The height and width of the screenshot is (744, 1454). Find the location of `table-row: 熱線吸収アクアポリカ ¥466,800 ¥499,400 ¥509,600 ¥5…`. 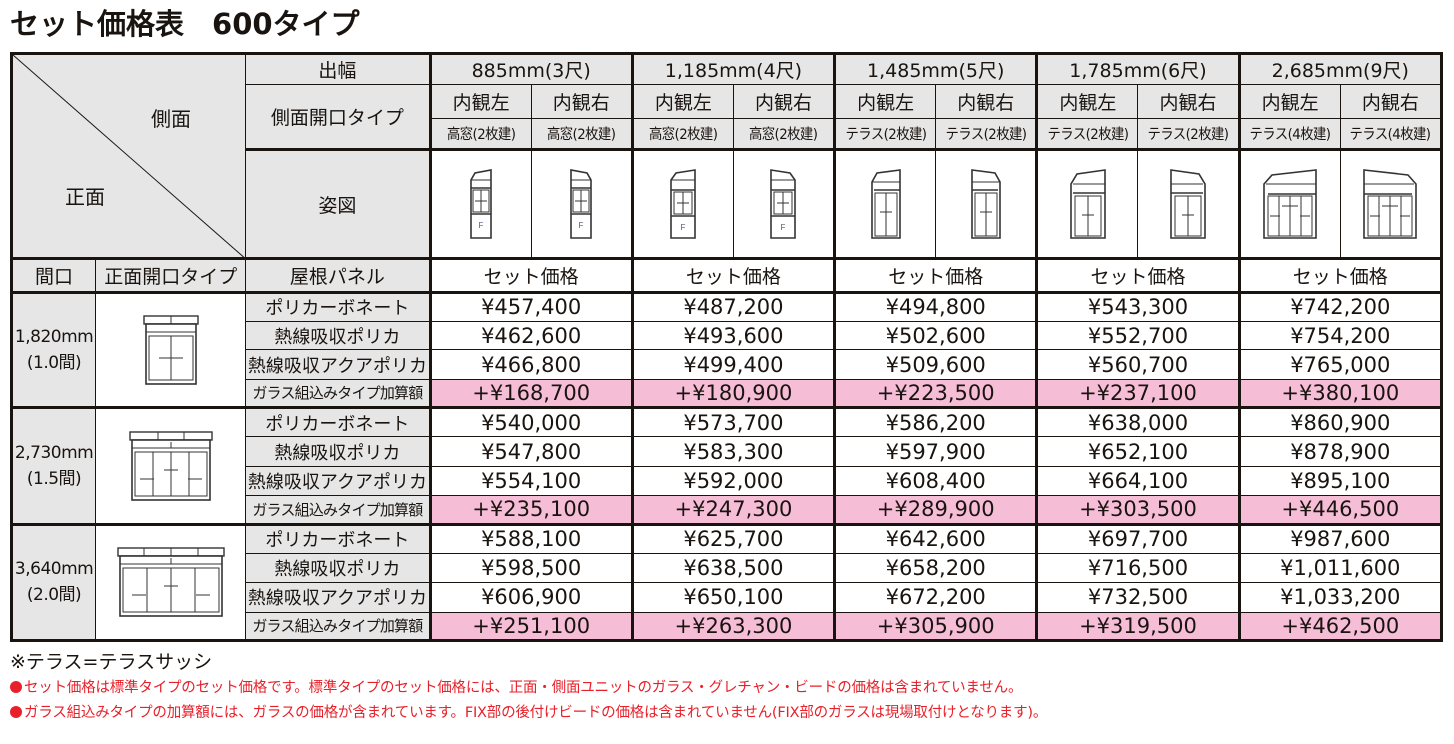

table-row: 熱線吸収アクアポリカ ¥466,800 ¥499,400 ¥509,600 ¥5… is located at coordinates (727, 364).